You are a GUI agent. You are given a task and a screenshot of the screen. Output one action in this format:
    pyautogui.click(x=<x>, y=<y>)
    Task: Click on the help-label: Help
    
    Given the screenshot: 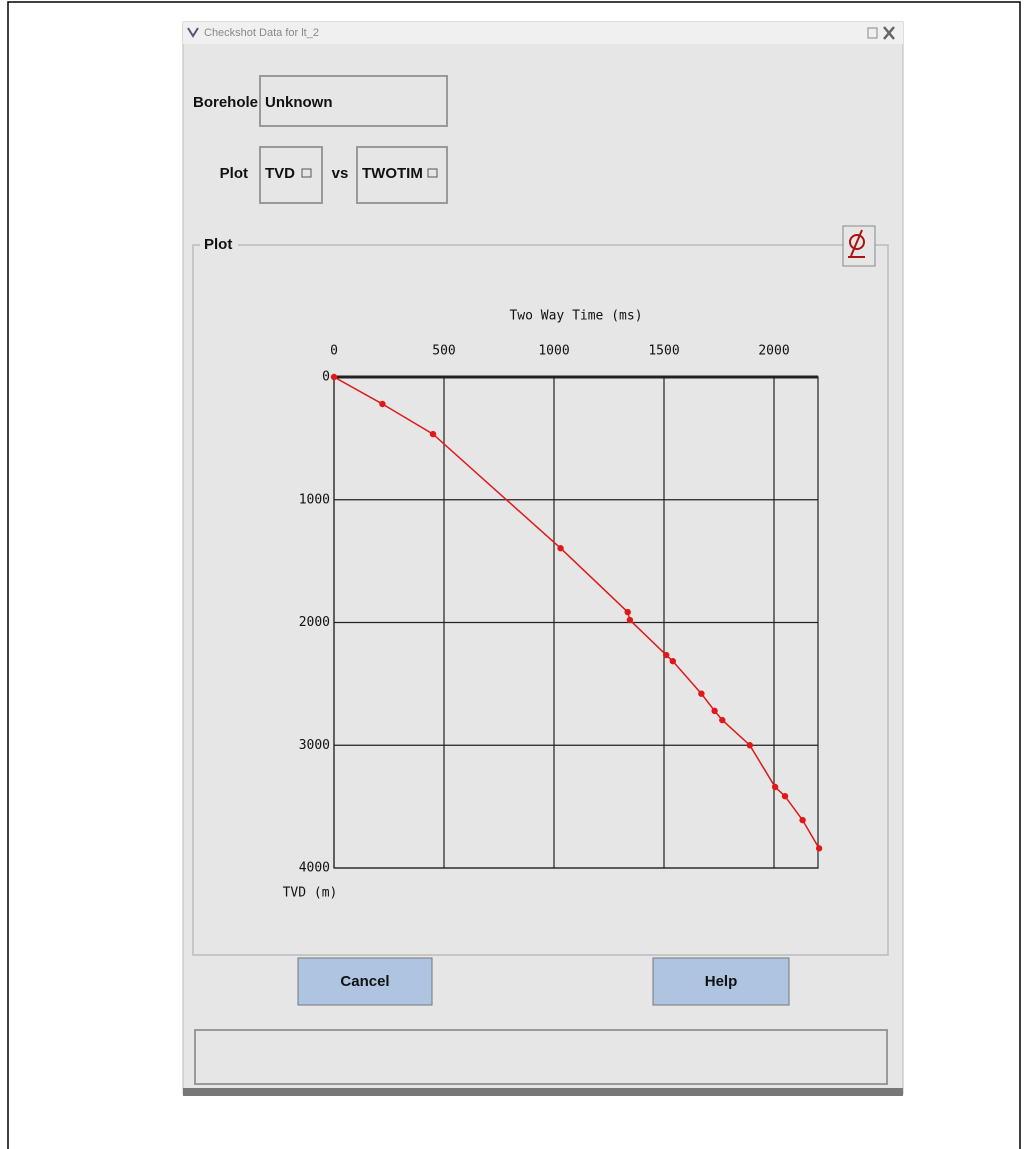 What is the action you would take?
    pyautogui.click(x=721, y=981)
    